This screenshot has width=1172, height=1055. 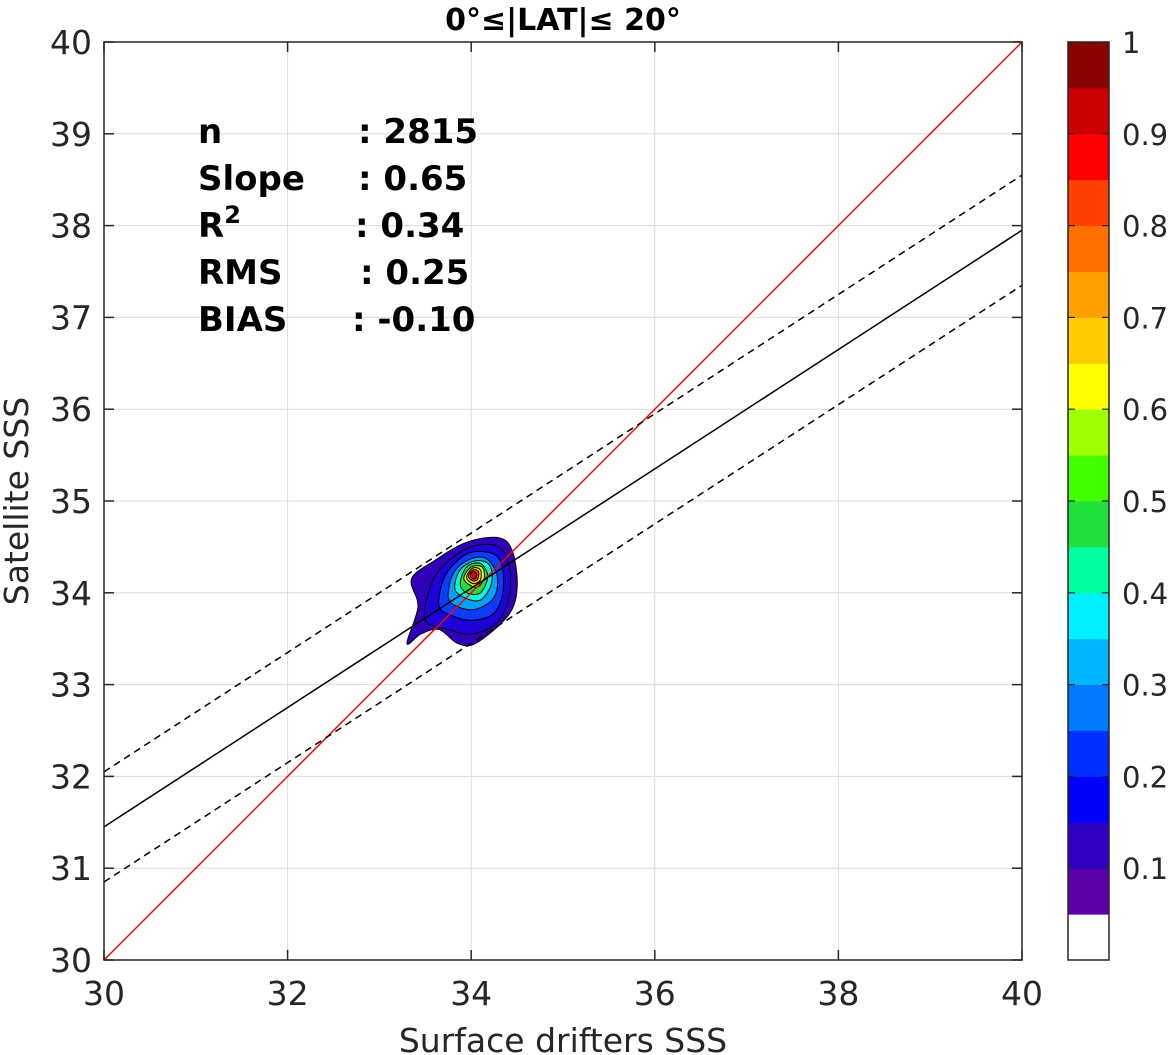 What do you see at coordinates (232, 215) in the screenshot?
I see `stat-key-superscript: 2` at bounding box center [232, 215].